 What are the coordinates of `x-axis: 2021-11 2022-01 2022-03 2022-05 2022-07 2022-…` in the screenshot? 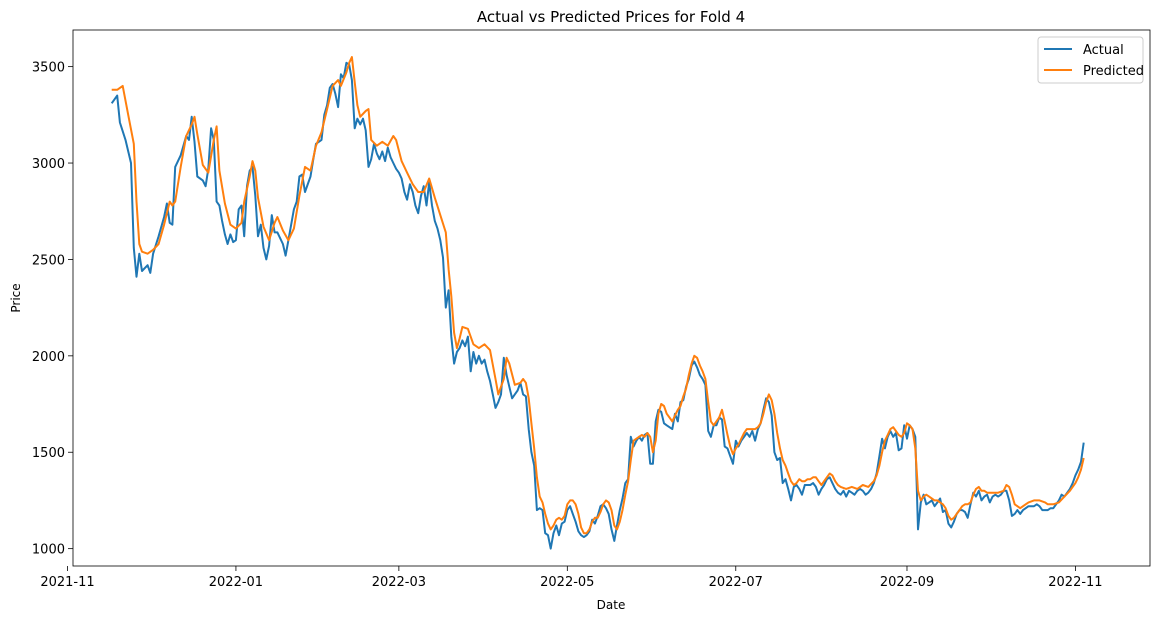 It's located at (571, 578).